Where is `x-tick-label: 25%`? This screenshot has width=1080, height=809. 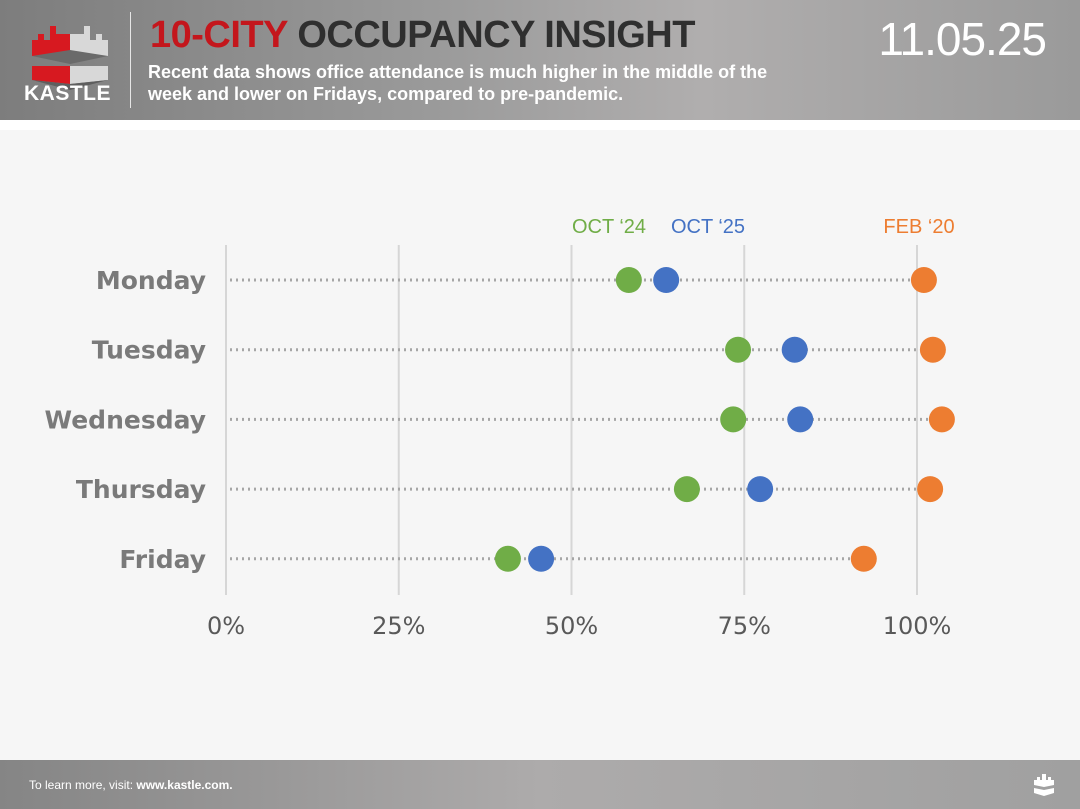
x-tick-label: 25% is located at coordinates (398, 626).